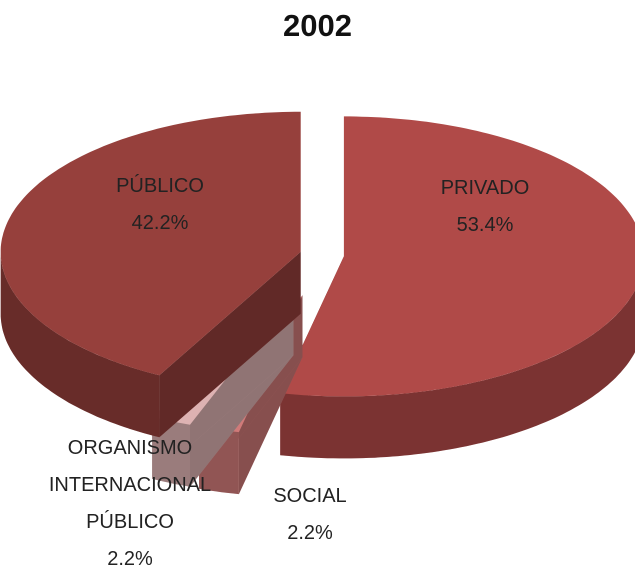 This screenshot has width=635, height=579. Describe the element at coordinates (485, 207) in the screenshot. I see `slice-label: PRIVADO 53.4%` at that location.